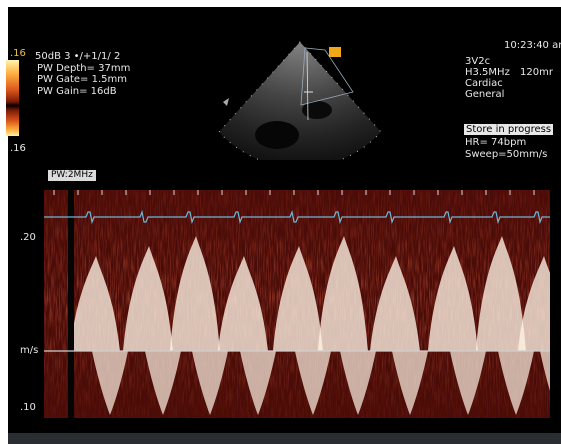 This screenshot has width=561, height=444. Describe the element at coordinates (28, 407) in the screenshot. I see `velocity-tick-bottom: .10` at that location.